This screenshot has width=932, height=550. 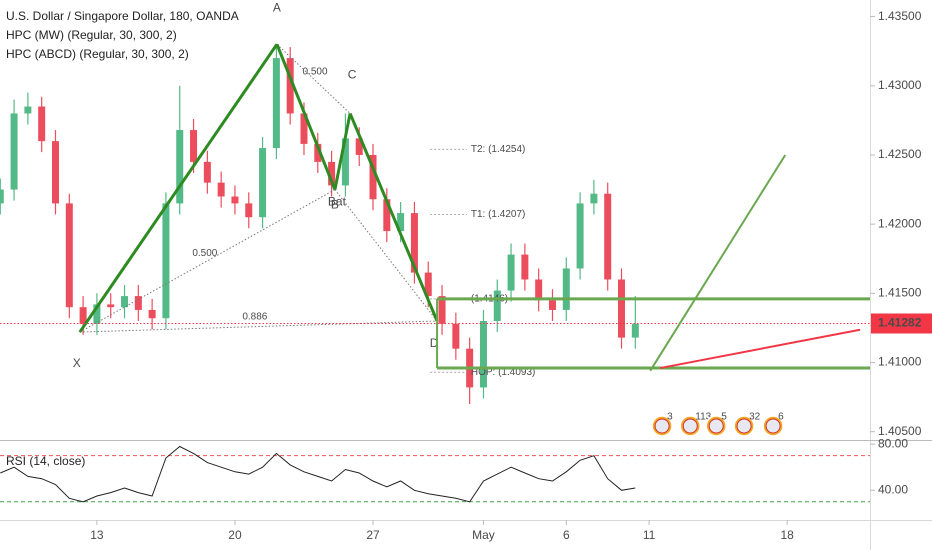 I want to click on last-price-label: 1.41282, so click(x=900, y=323).